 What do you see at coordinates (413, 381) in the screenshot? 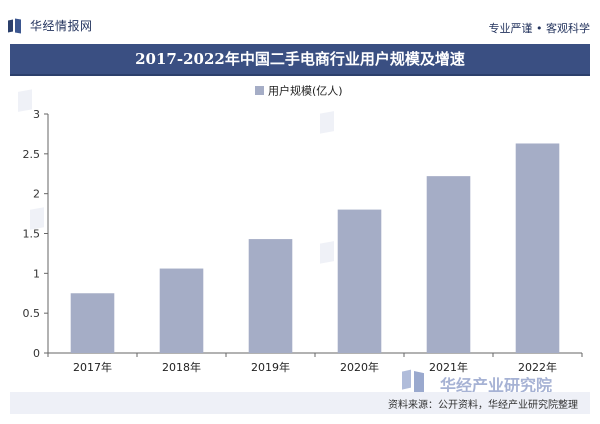
I see `watermark-logo-icon` at bounding box center [413, 381].